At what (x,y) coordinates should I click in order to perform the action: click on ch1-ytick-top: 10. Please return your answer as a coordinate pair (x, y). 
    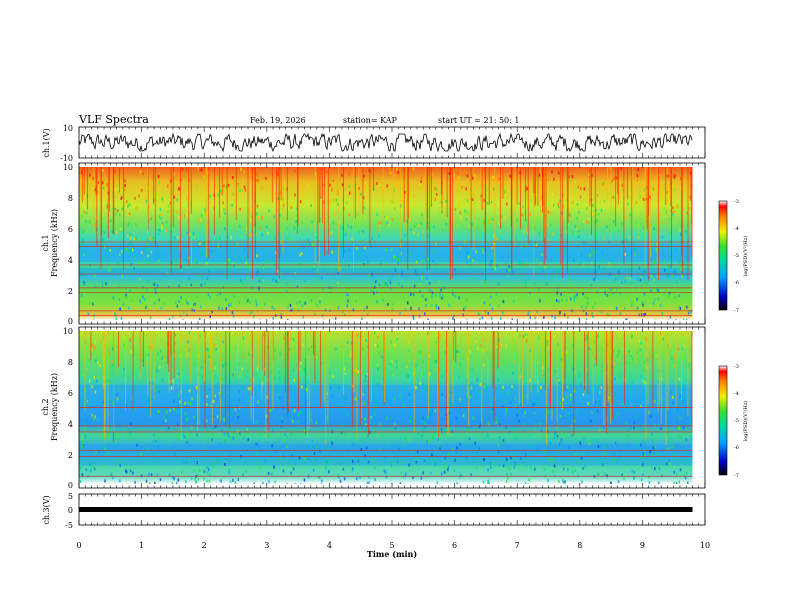
    Looking at the image, I should click on (68, 128).